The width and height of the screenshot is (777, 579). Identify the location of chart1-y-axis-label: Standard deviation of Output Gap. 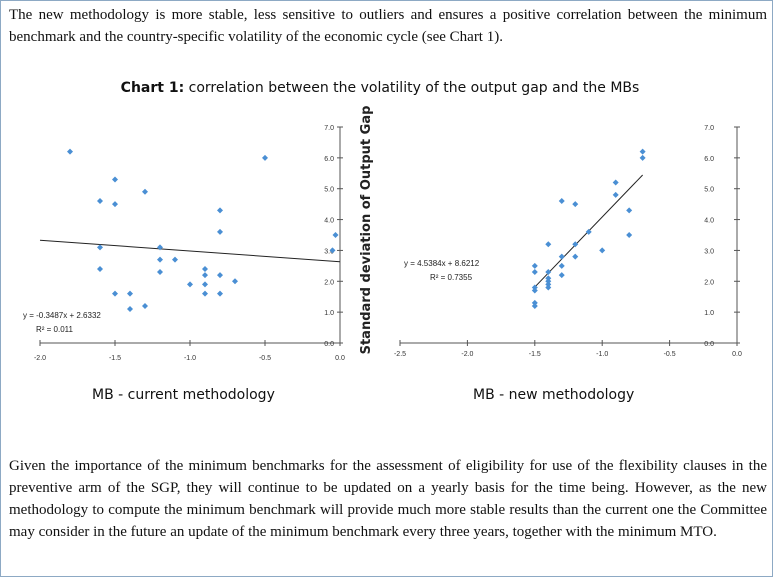
(366, 230).